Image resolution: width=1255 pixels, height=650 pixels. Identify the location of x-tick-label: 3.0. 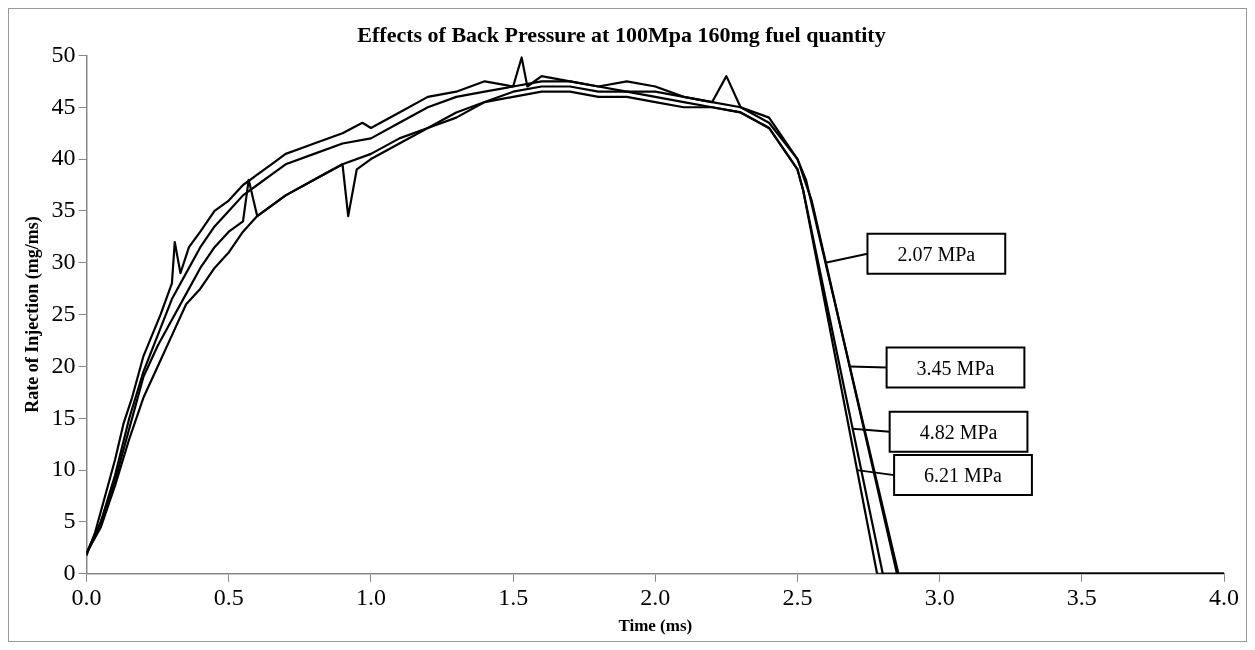
(939, 597).